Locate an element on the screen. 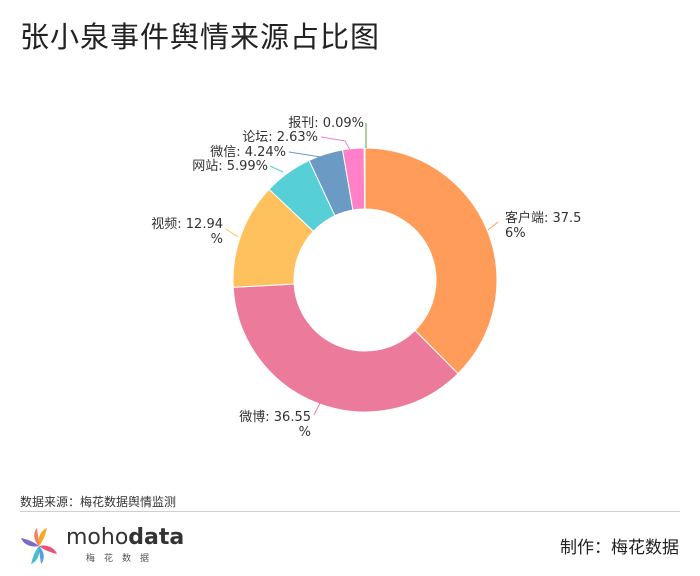 Image resolution: width=700 pixels, height=576 pixels. slice-data-label: 报刊: 0.09% is located at coordinates (326, 123).